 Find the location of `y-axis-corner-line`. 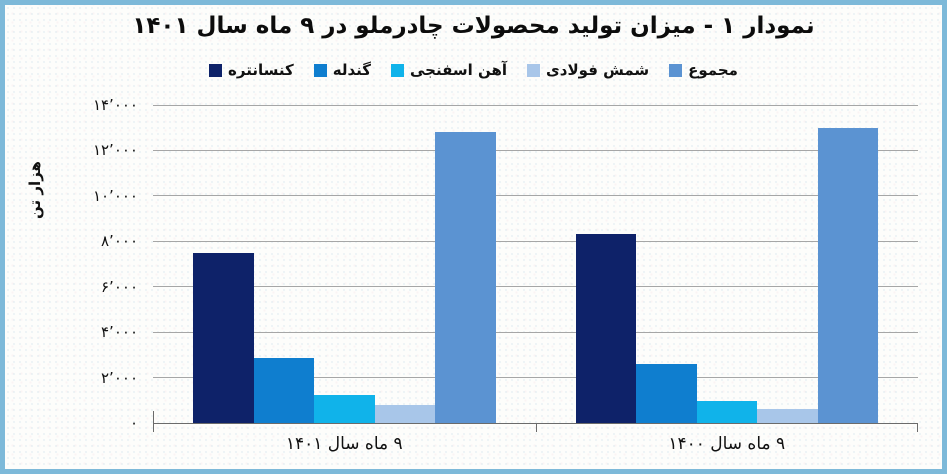

y-axis-corner-line is located at coordinates (153, 417).